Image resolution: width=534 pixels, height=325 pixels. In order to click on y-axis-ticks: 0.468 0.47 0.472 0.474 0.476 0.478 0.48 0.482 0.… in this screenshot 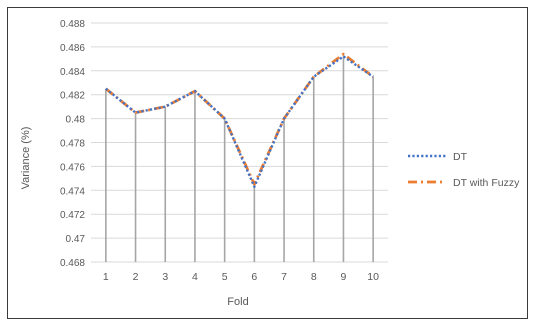, I will do `click(72, 144)`.